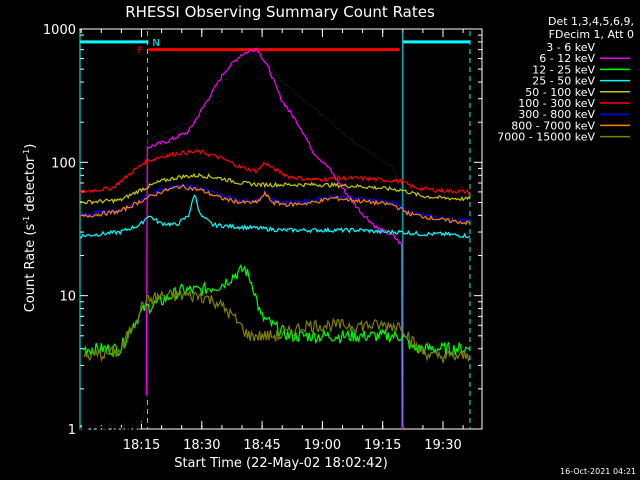 Image resolution: width=640 pixels, height=480 pixels. I want to click on y-tick-label: 1000, so click(59, 30).